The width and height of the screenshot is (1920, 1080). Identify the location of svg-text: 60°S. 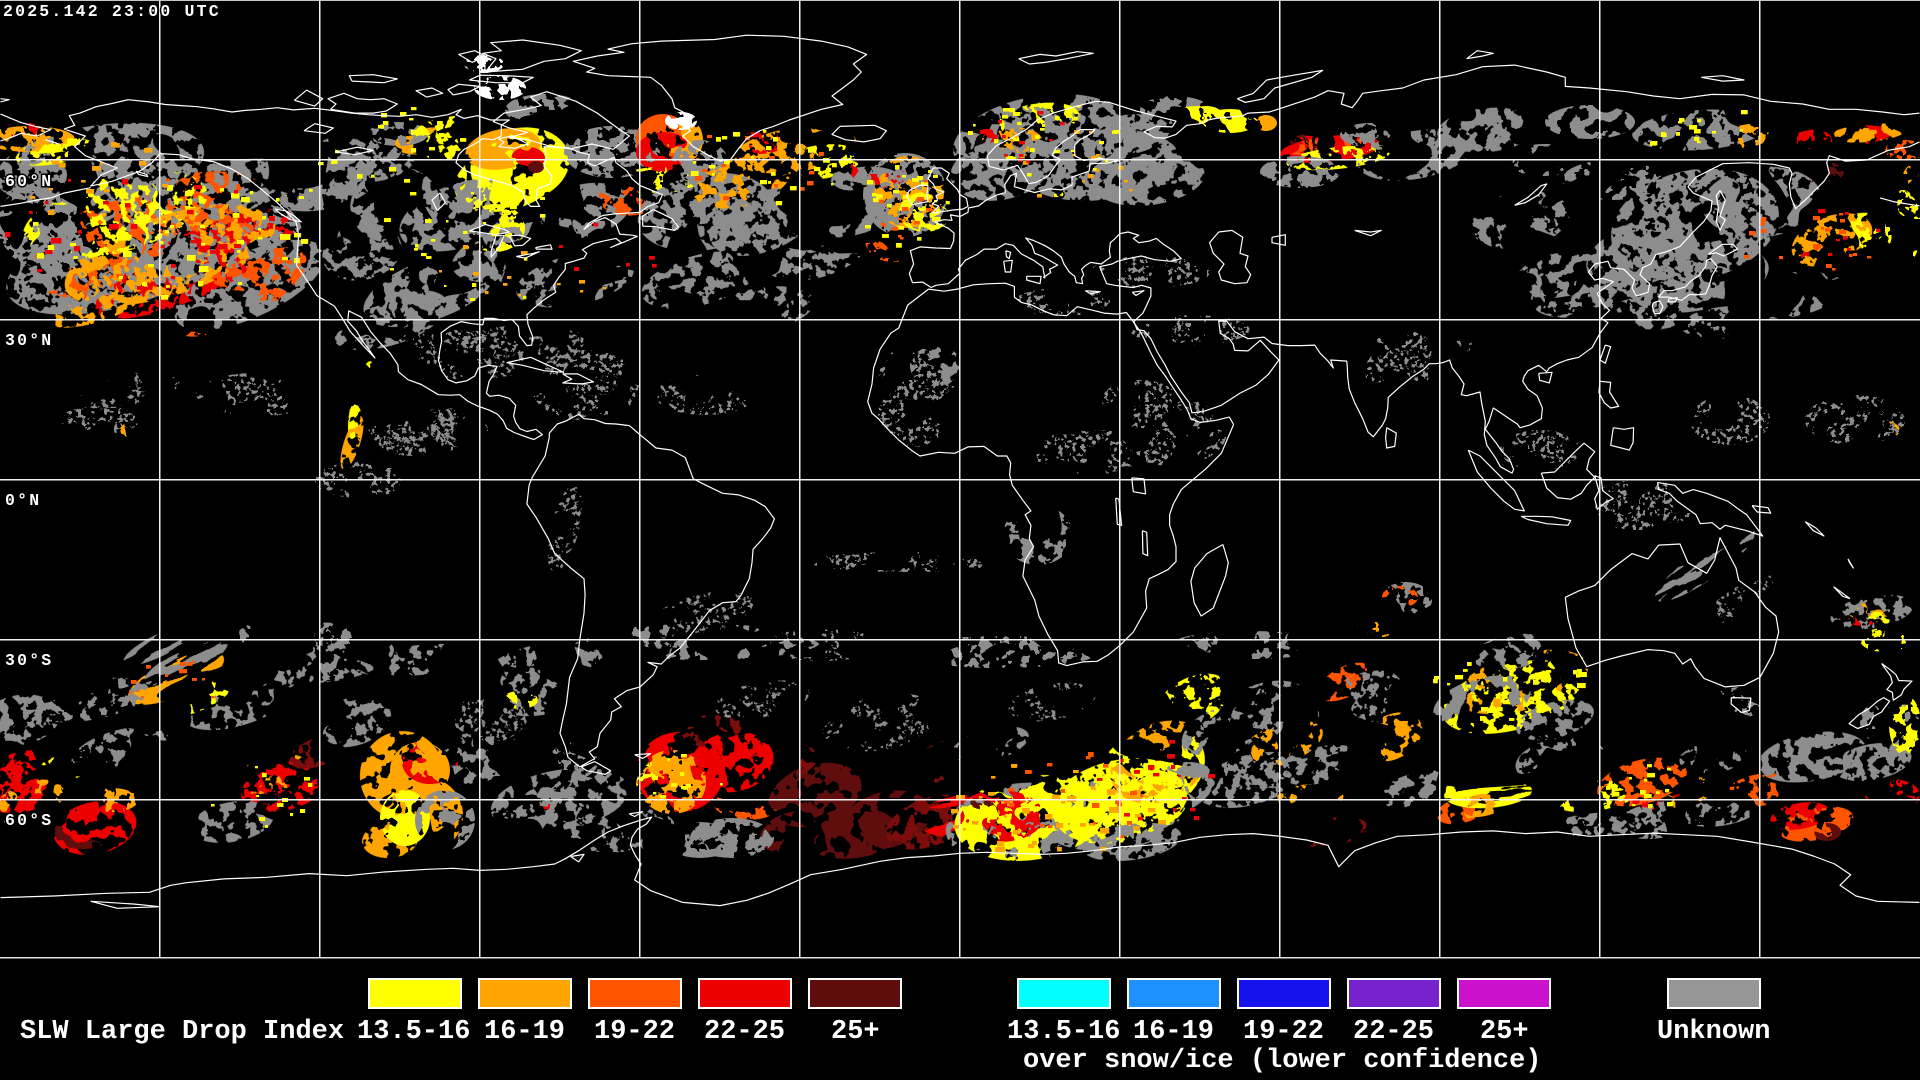
(29, 820).